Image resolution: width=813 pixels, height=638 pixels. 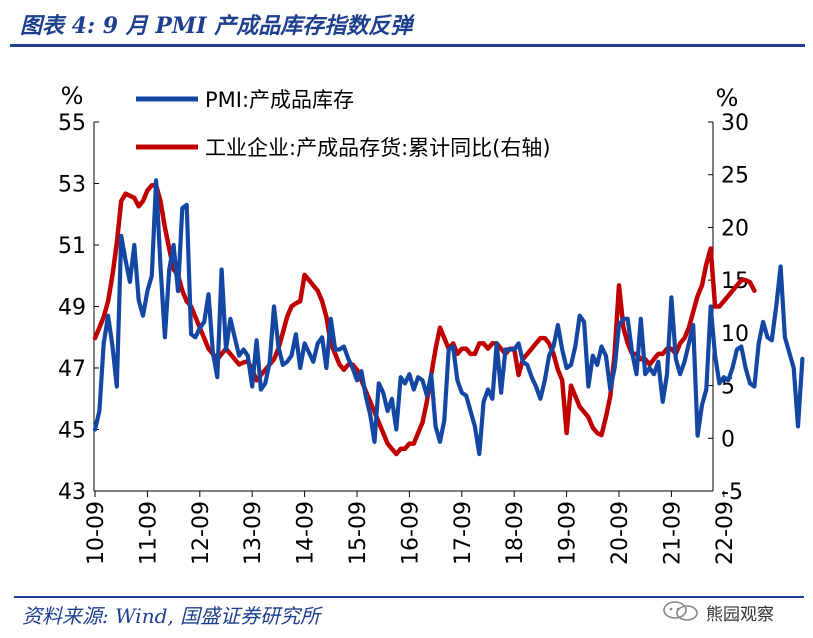 I want to click on wechat-icon, so click(x=680, y=611).